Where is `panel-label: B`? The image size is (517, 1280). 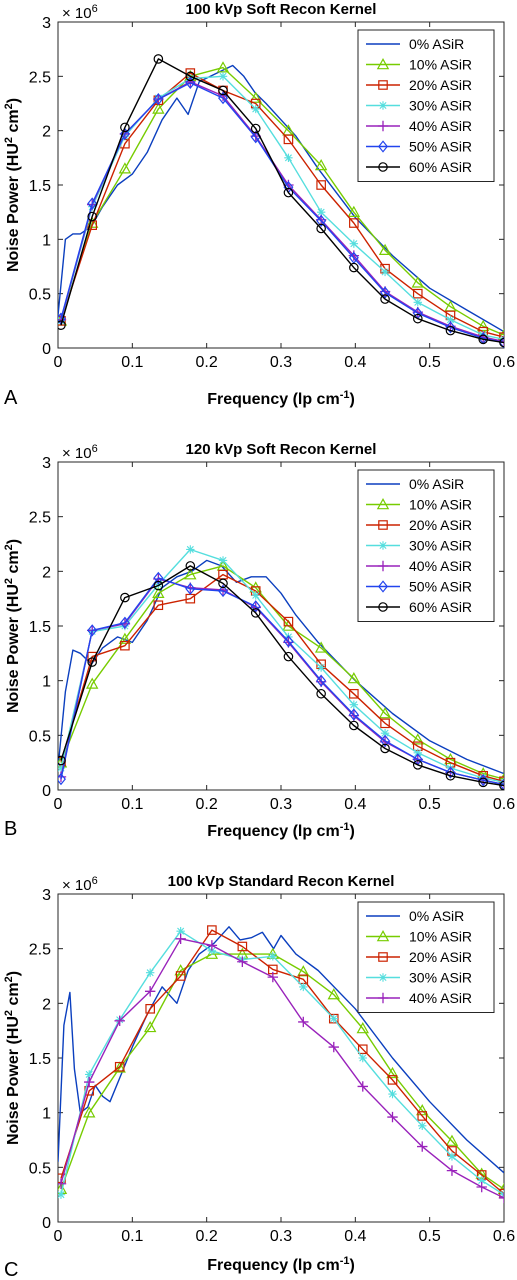
panel-label: B is located at coordinates (10, 829).